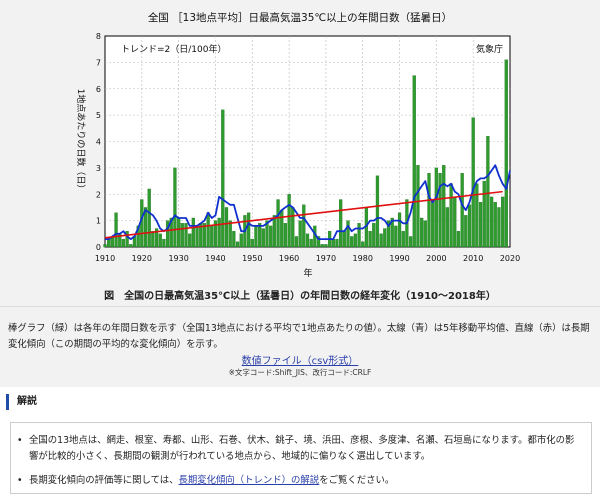 Image resolution: width=600 pixels, height=500 pixels. I want to click on trend-explanation-link: 長期変化傾向（トレンド）の解説, so click(249, 480).